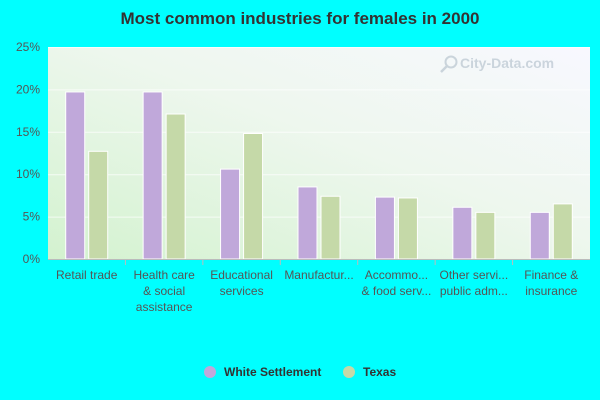  I want to click on magnifier-icon, so click(451, 62).